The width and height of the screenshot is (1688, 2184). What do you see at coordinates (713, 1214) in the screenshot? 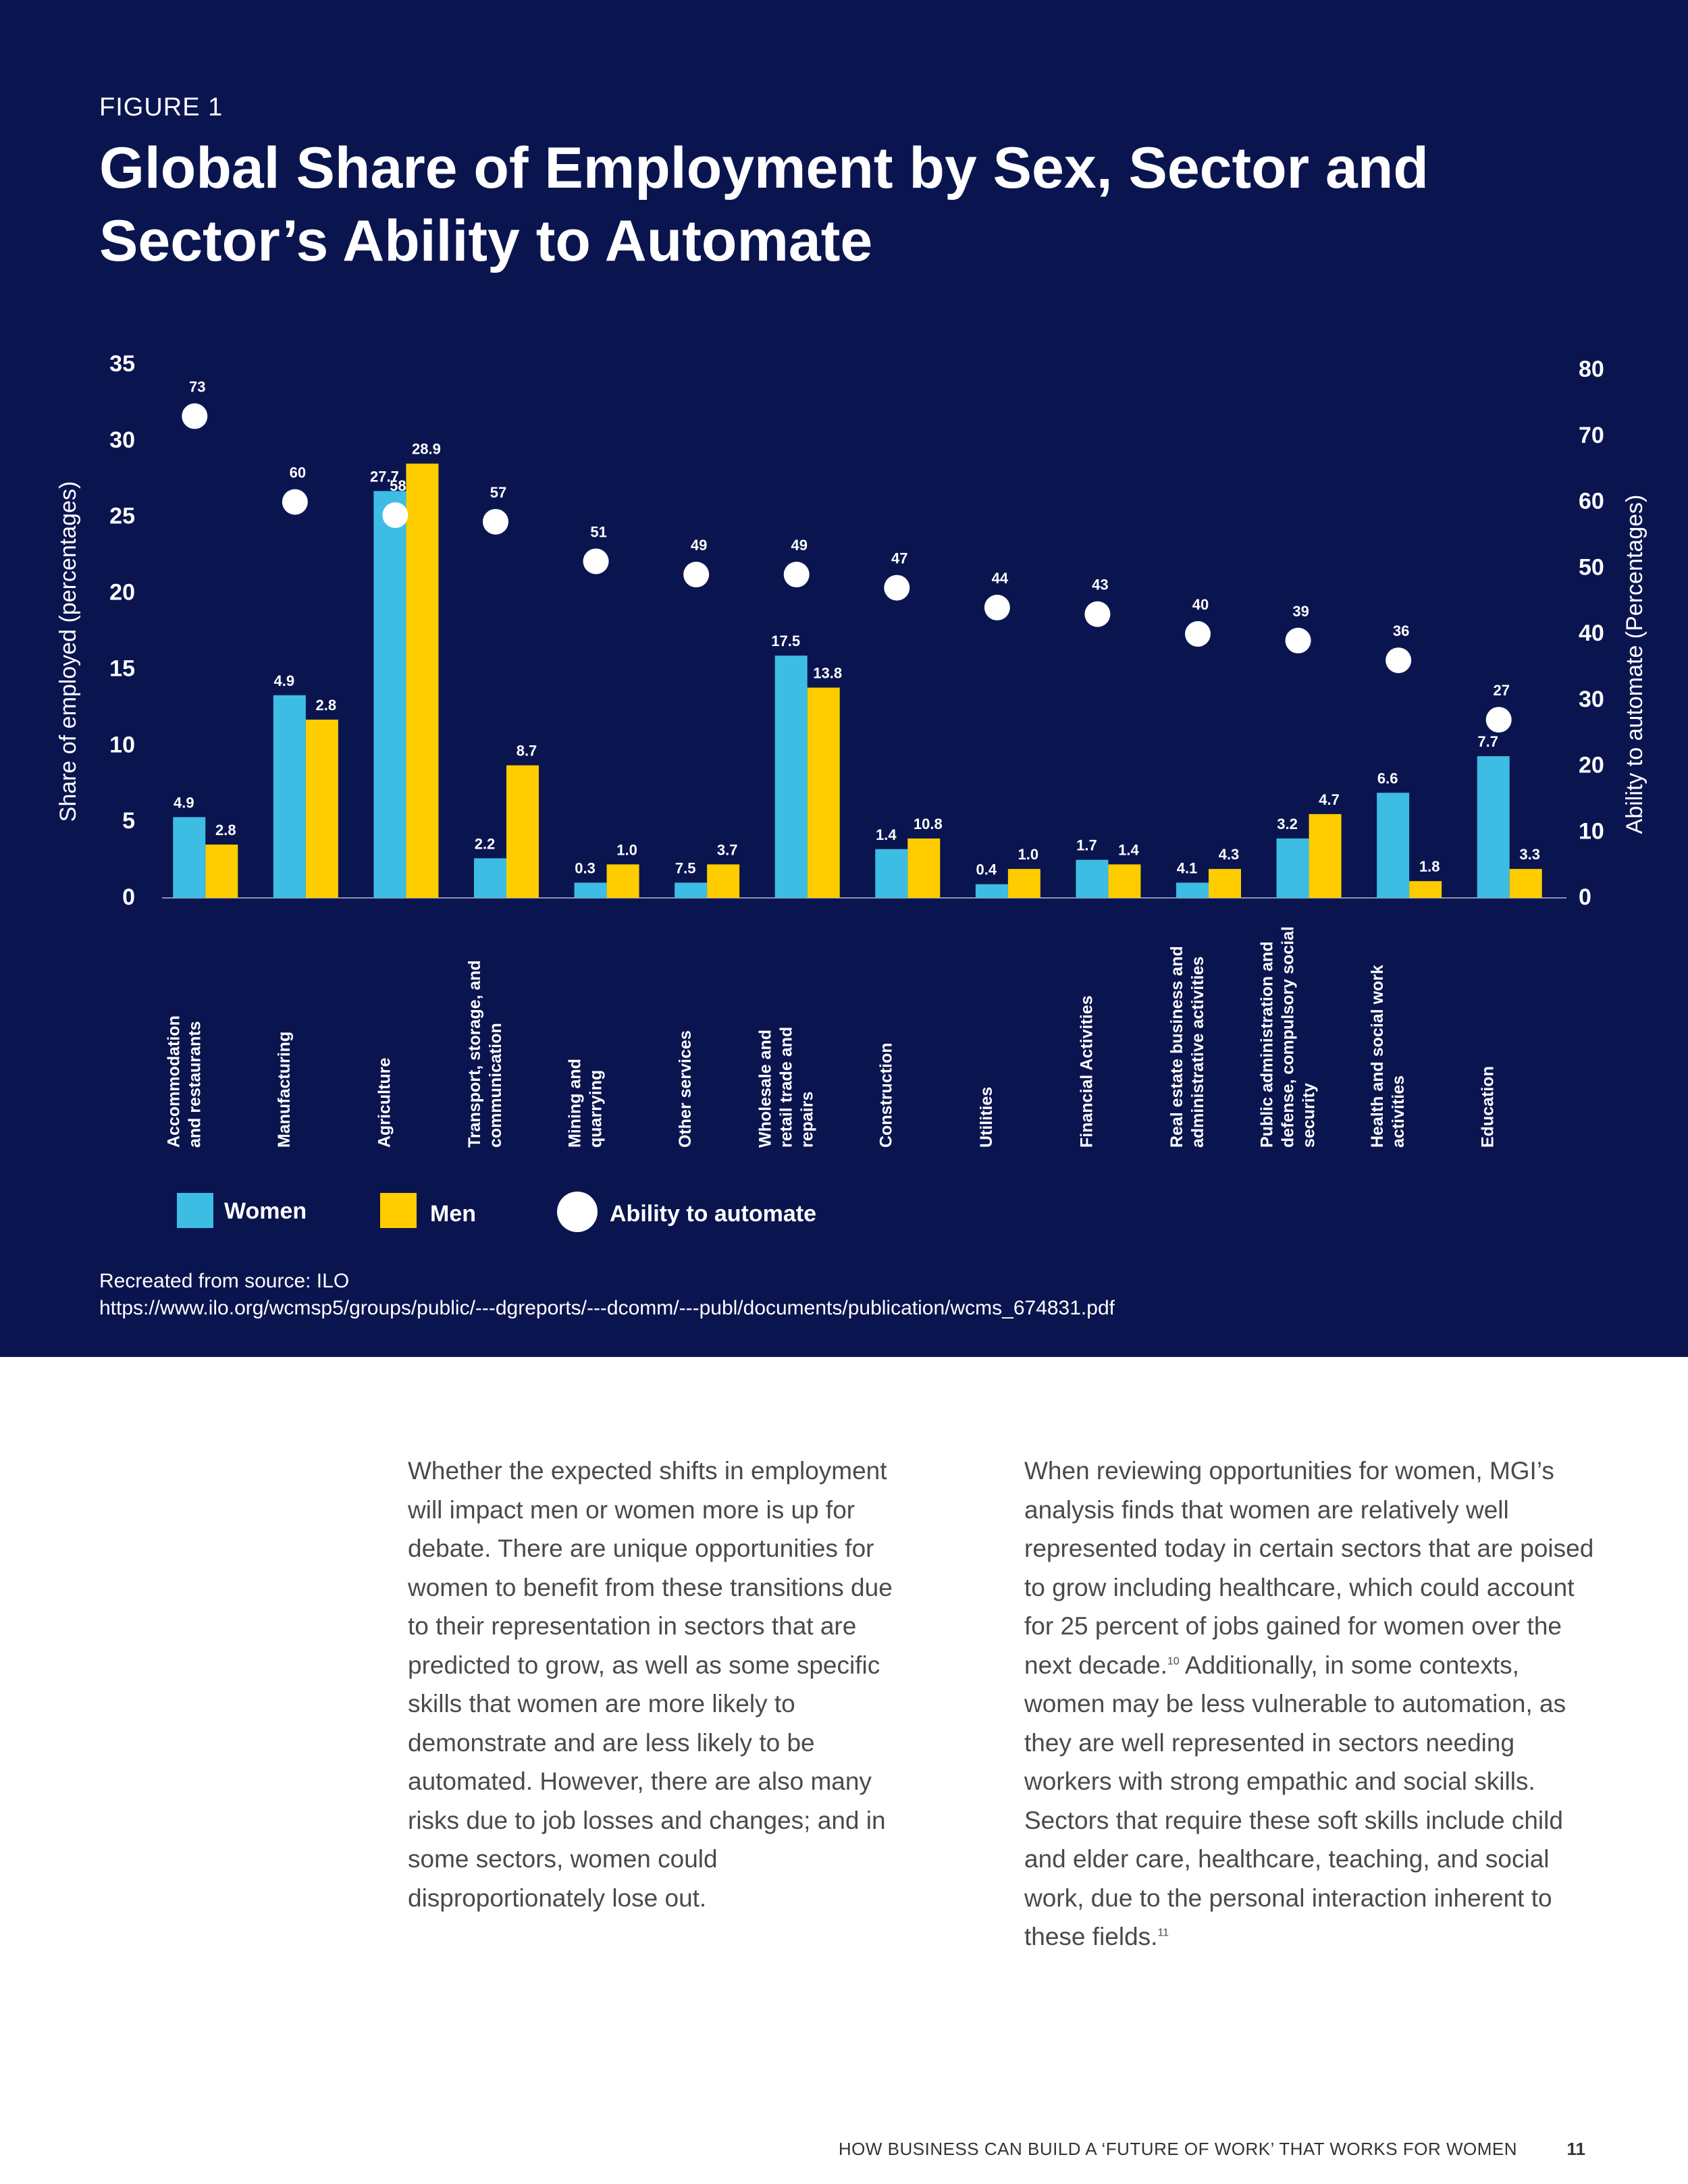
I see `legend-label-automate: Ability to automate` at bounding box center [713, 1214].